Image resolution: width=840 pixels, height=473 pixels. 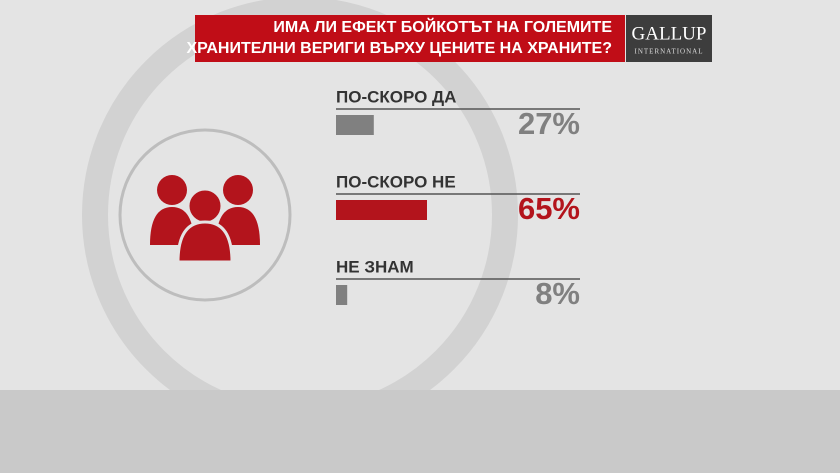 I want to click on value-label: 65%, so click(x=549, y=208).